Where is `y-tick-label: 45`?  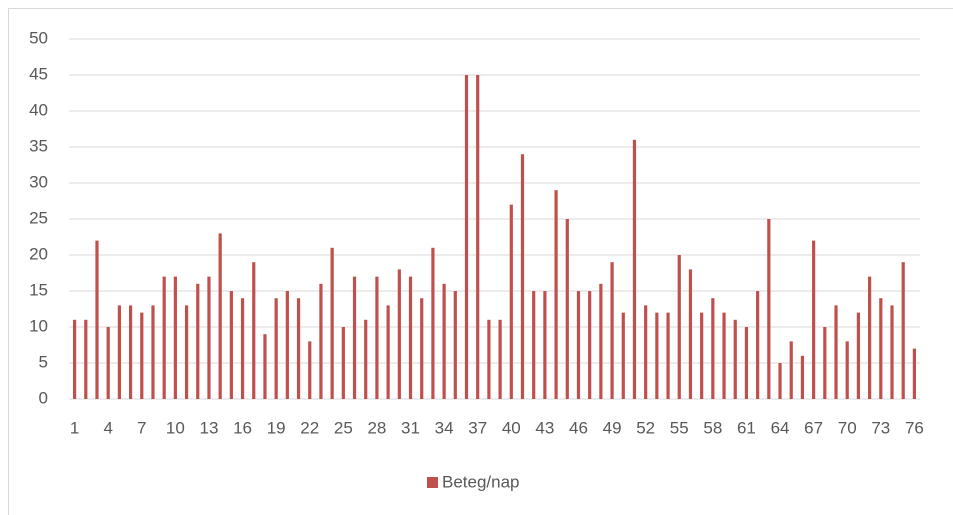
y-tick-label: 45 is located at coordinates (38, 73).